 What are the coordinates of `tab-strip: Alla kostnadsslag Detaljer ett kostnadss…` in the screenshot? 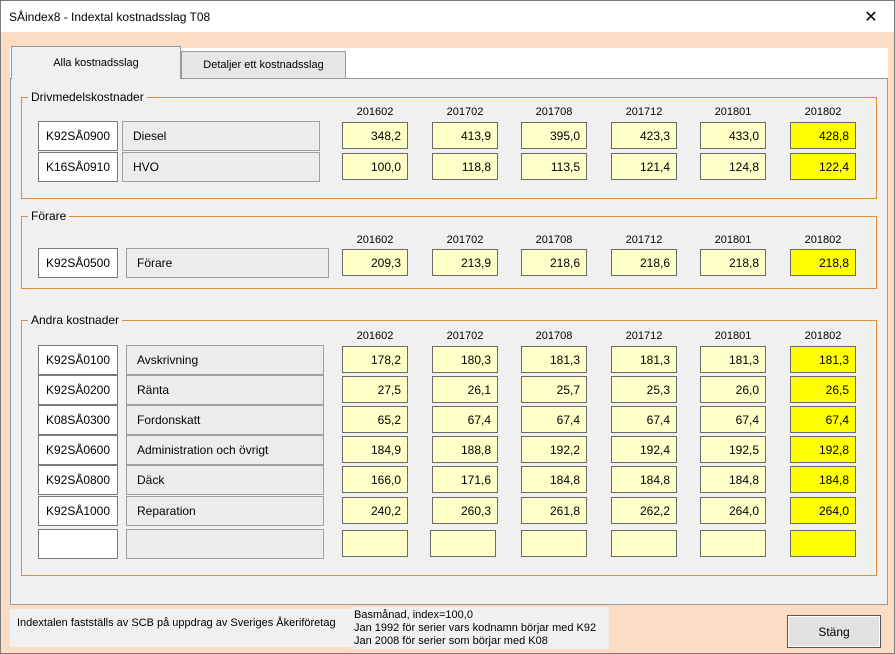 It's located at (449, 62).